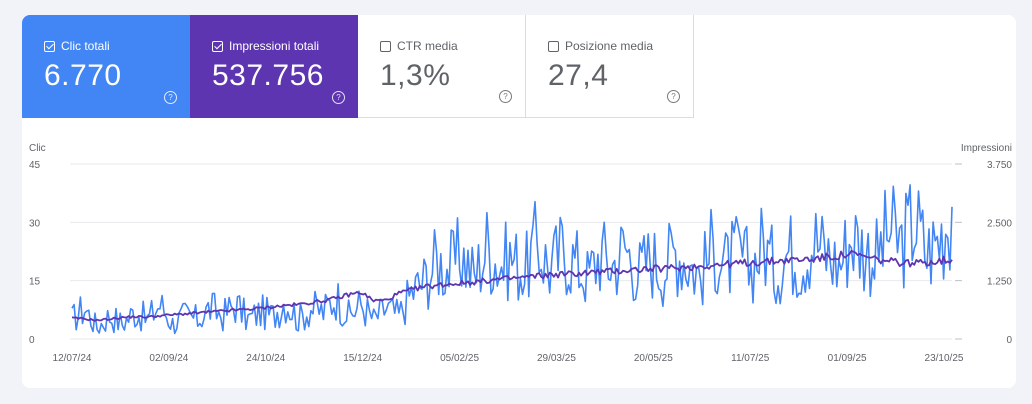  What do you see at coordinates (83, 75) in the screenshot?
I see `metric-value: 6.770` at bounding box center [83, 75].